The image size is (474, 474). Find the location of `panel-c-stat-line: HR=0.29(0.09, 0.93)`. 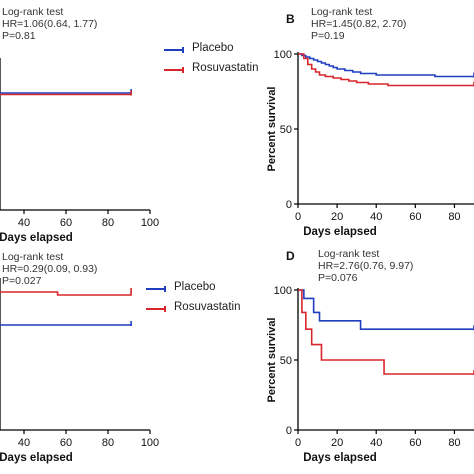

panel-c-stat-line: HR=0.29(0.09, 0.93) is located at coordinates (50, 269).